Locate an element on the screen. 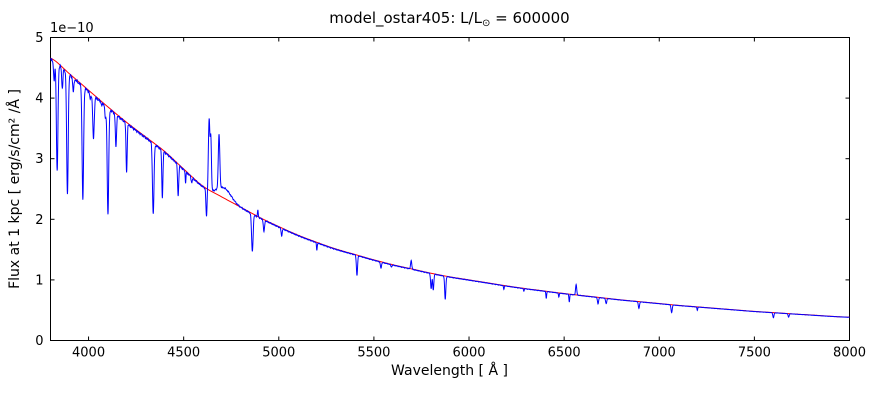  x-tick-label: 7000 is located at coordinates (659, 353).